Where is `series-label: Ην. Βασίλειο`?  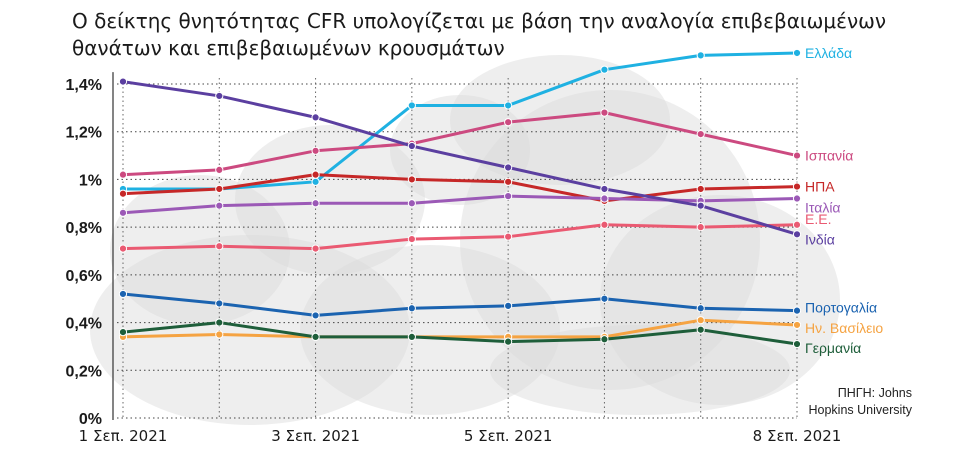 series-label: Ην. Βασίλειο is located at coordinates (844, 328).